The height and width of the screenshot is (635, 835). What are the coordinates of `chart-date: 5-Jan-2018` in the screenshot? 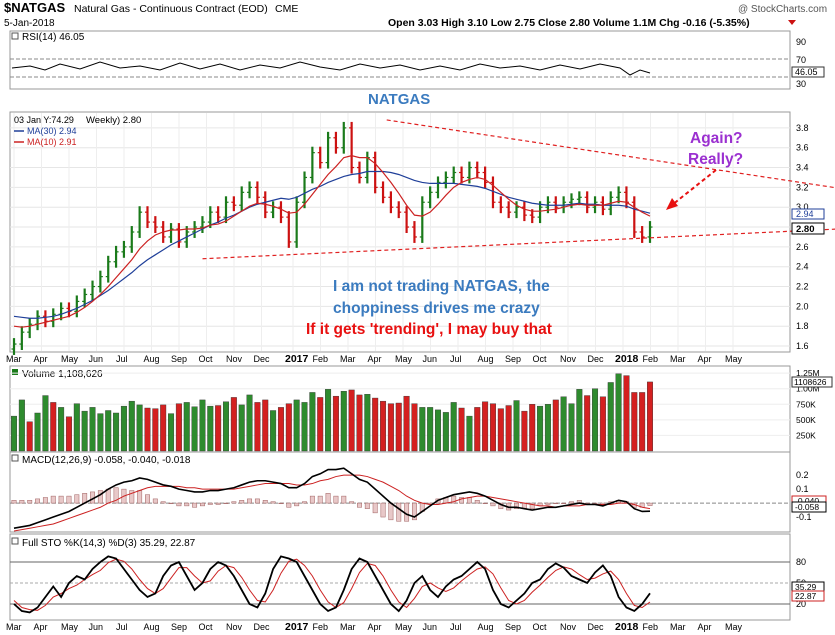 It's located at (29, 23).